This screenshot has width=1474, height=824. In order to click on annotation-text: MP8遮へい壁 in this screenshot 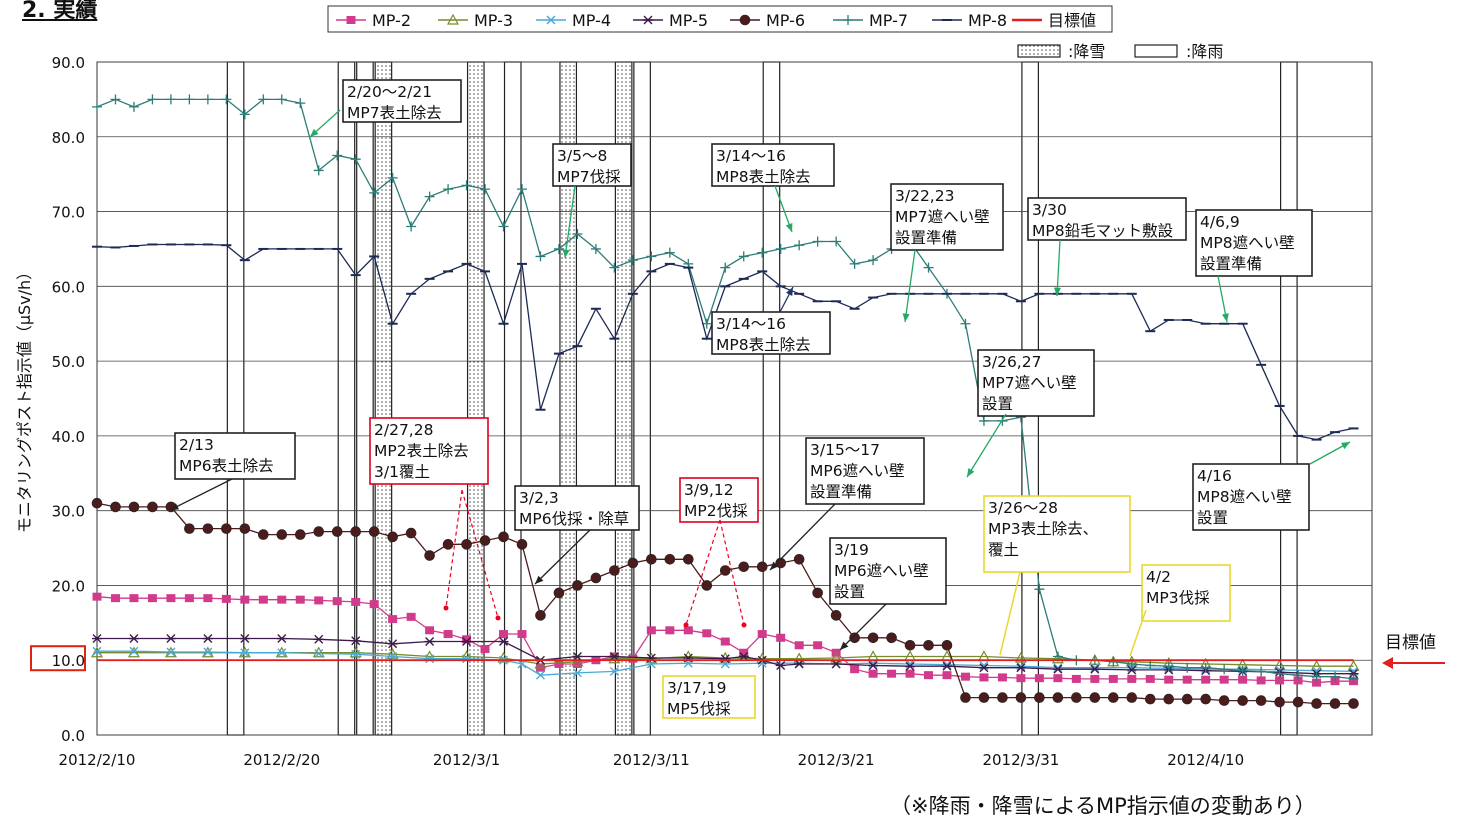, I will do `click(1244, 497)`.